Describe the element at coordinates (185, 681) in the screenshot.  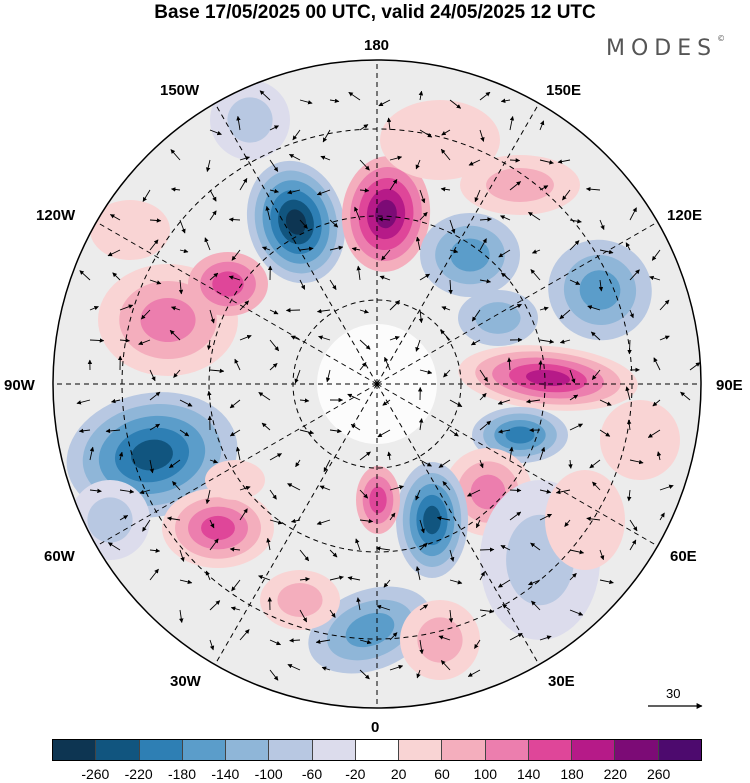
I see `label-lon-30w: 30W` at that location.